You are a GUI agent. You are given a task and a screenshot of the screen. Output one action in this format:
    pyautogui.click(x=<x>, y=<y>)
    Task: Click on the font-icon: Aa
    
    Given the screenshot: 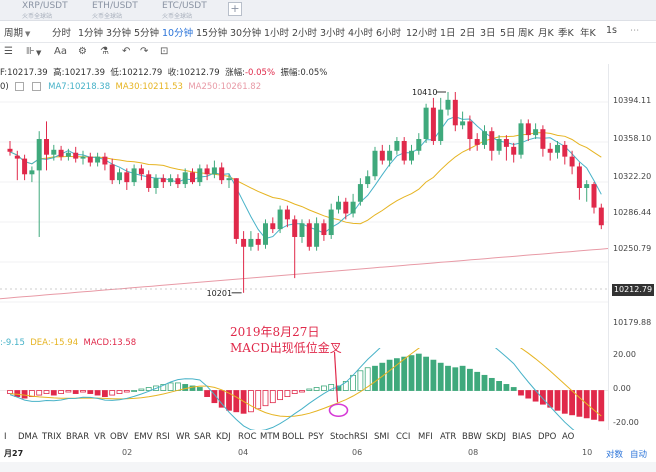 What is the action you would take?
    pyautogui.click(x=60, y=51)
    